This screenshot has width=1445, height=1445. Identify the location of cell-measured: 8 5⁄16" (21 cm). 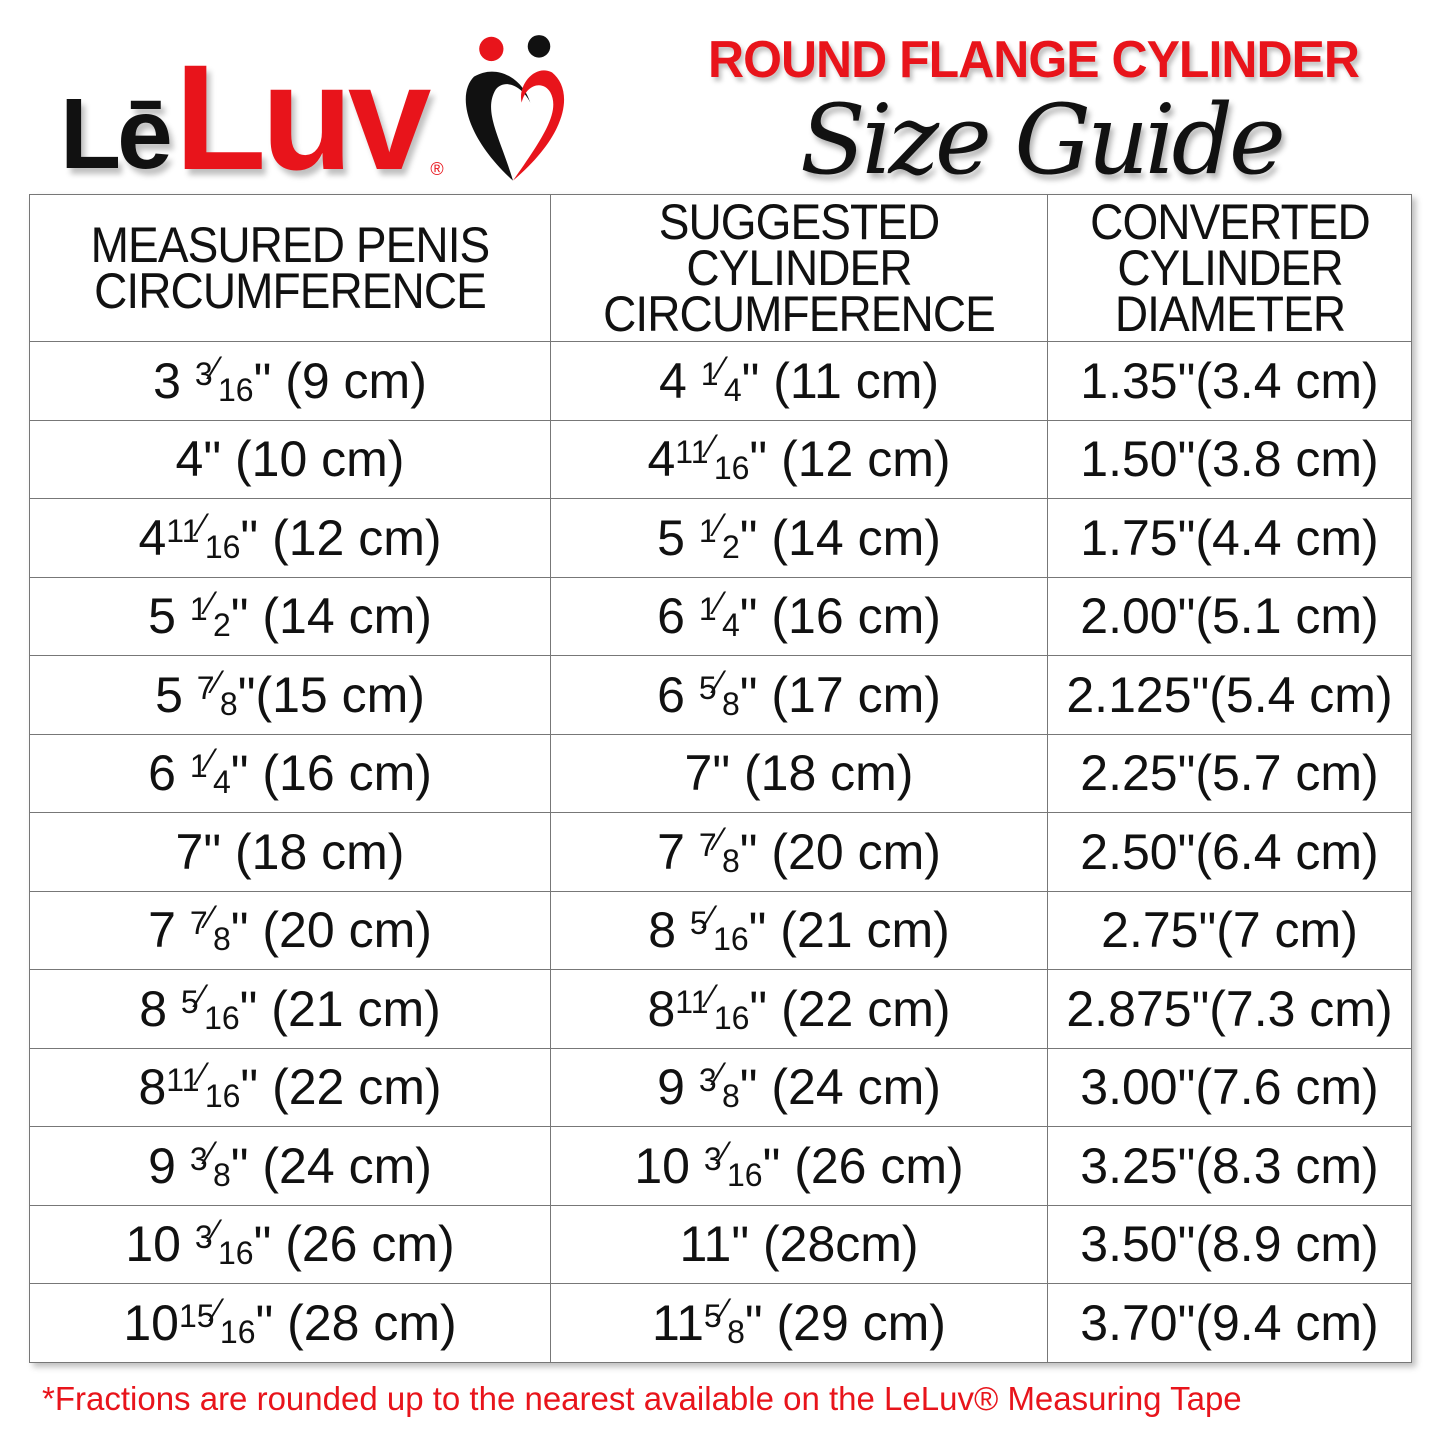
(290, 1009).